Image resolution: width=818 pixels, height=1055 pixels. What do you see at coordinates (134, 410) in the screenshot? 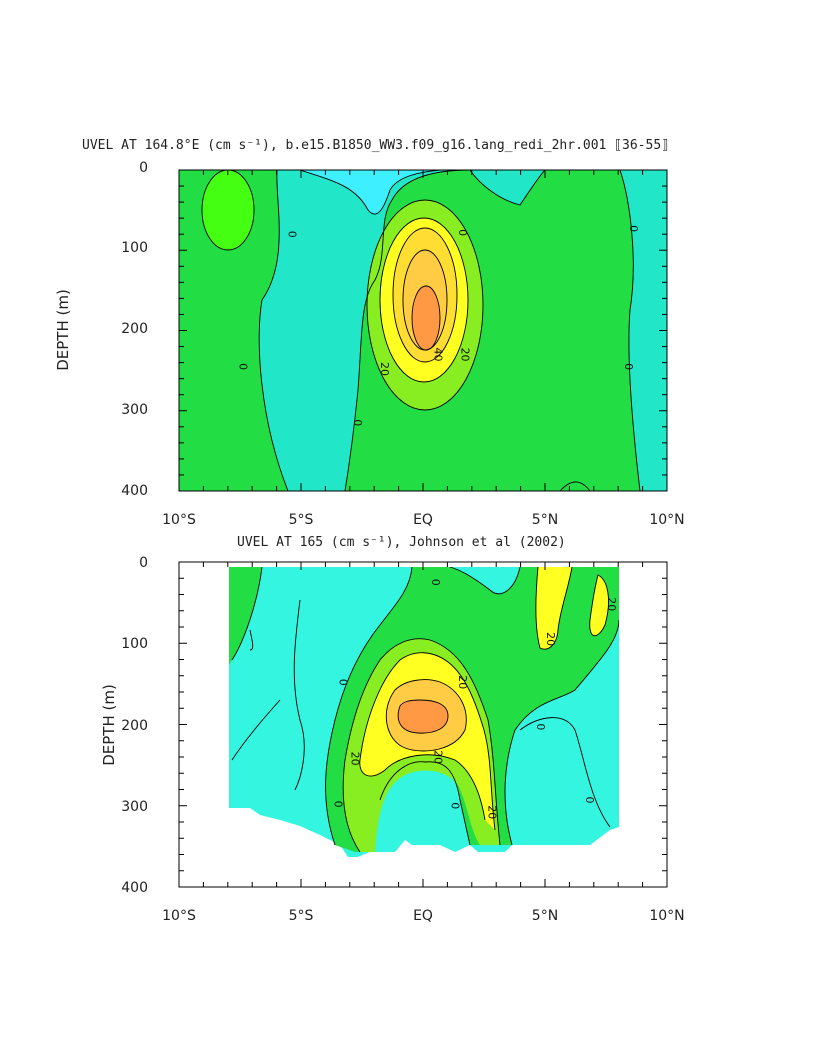
I see `top-y-tick-300: 300` at bounding box center [134, 410].